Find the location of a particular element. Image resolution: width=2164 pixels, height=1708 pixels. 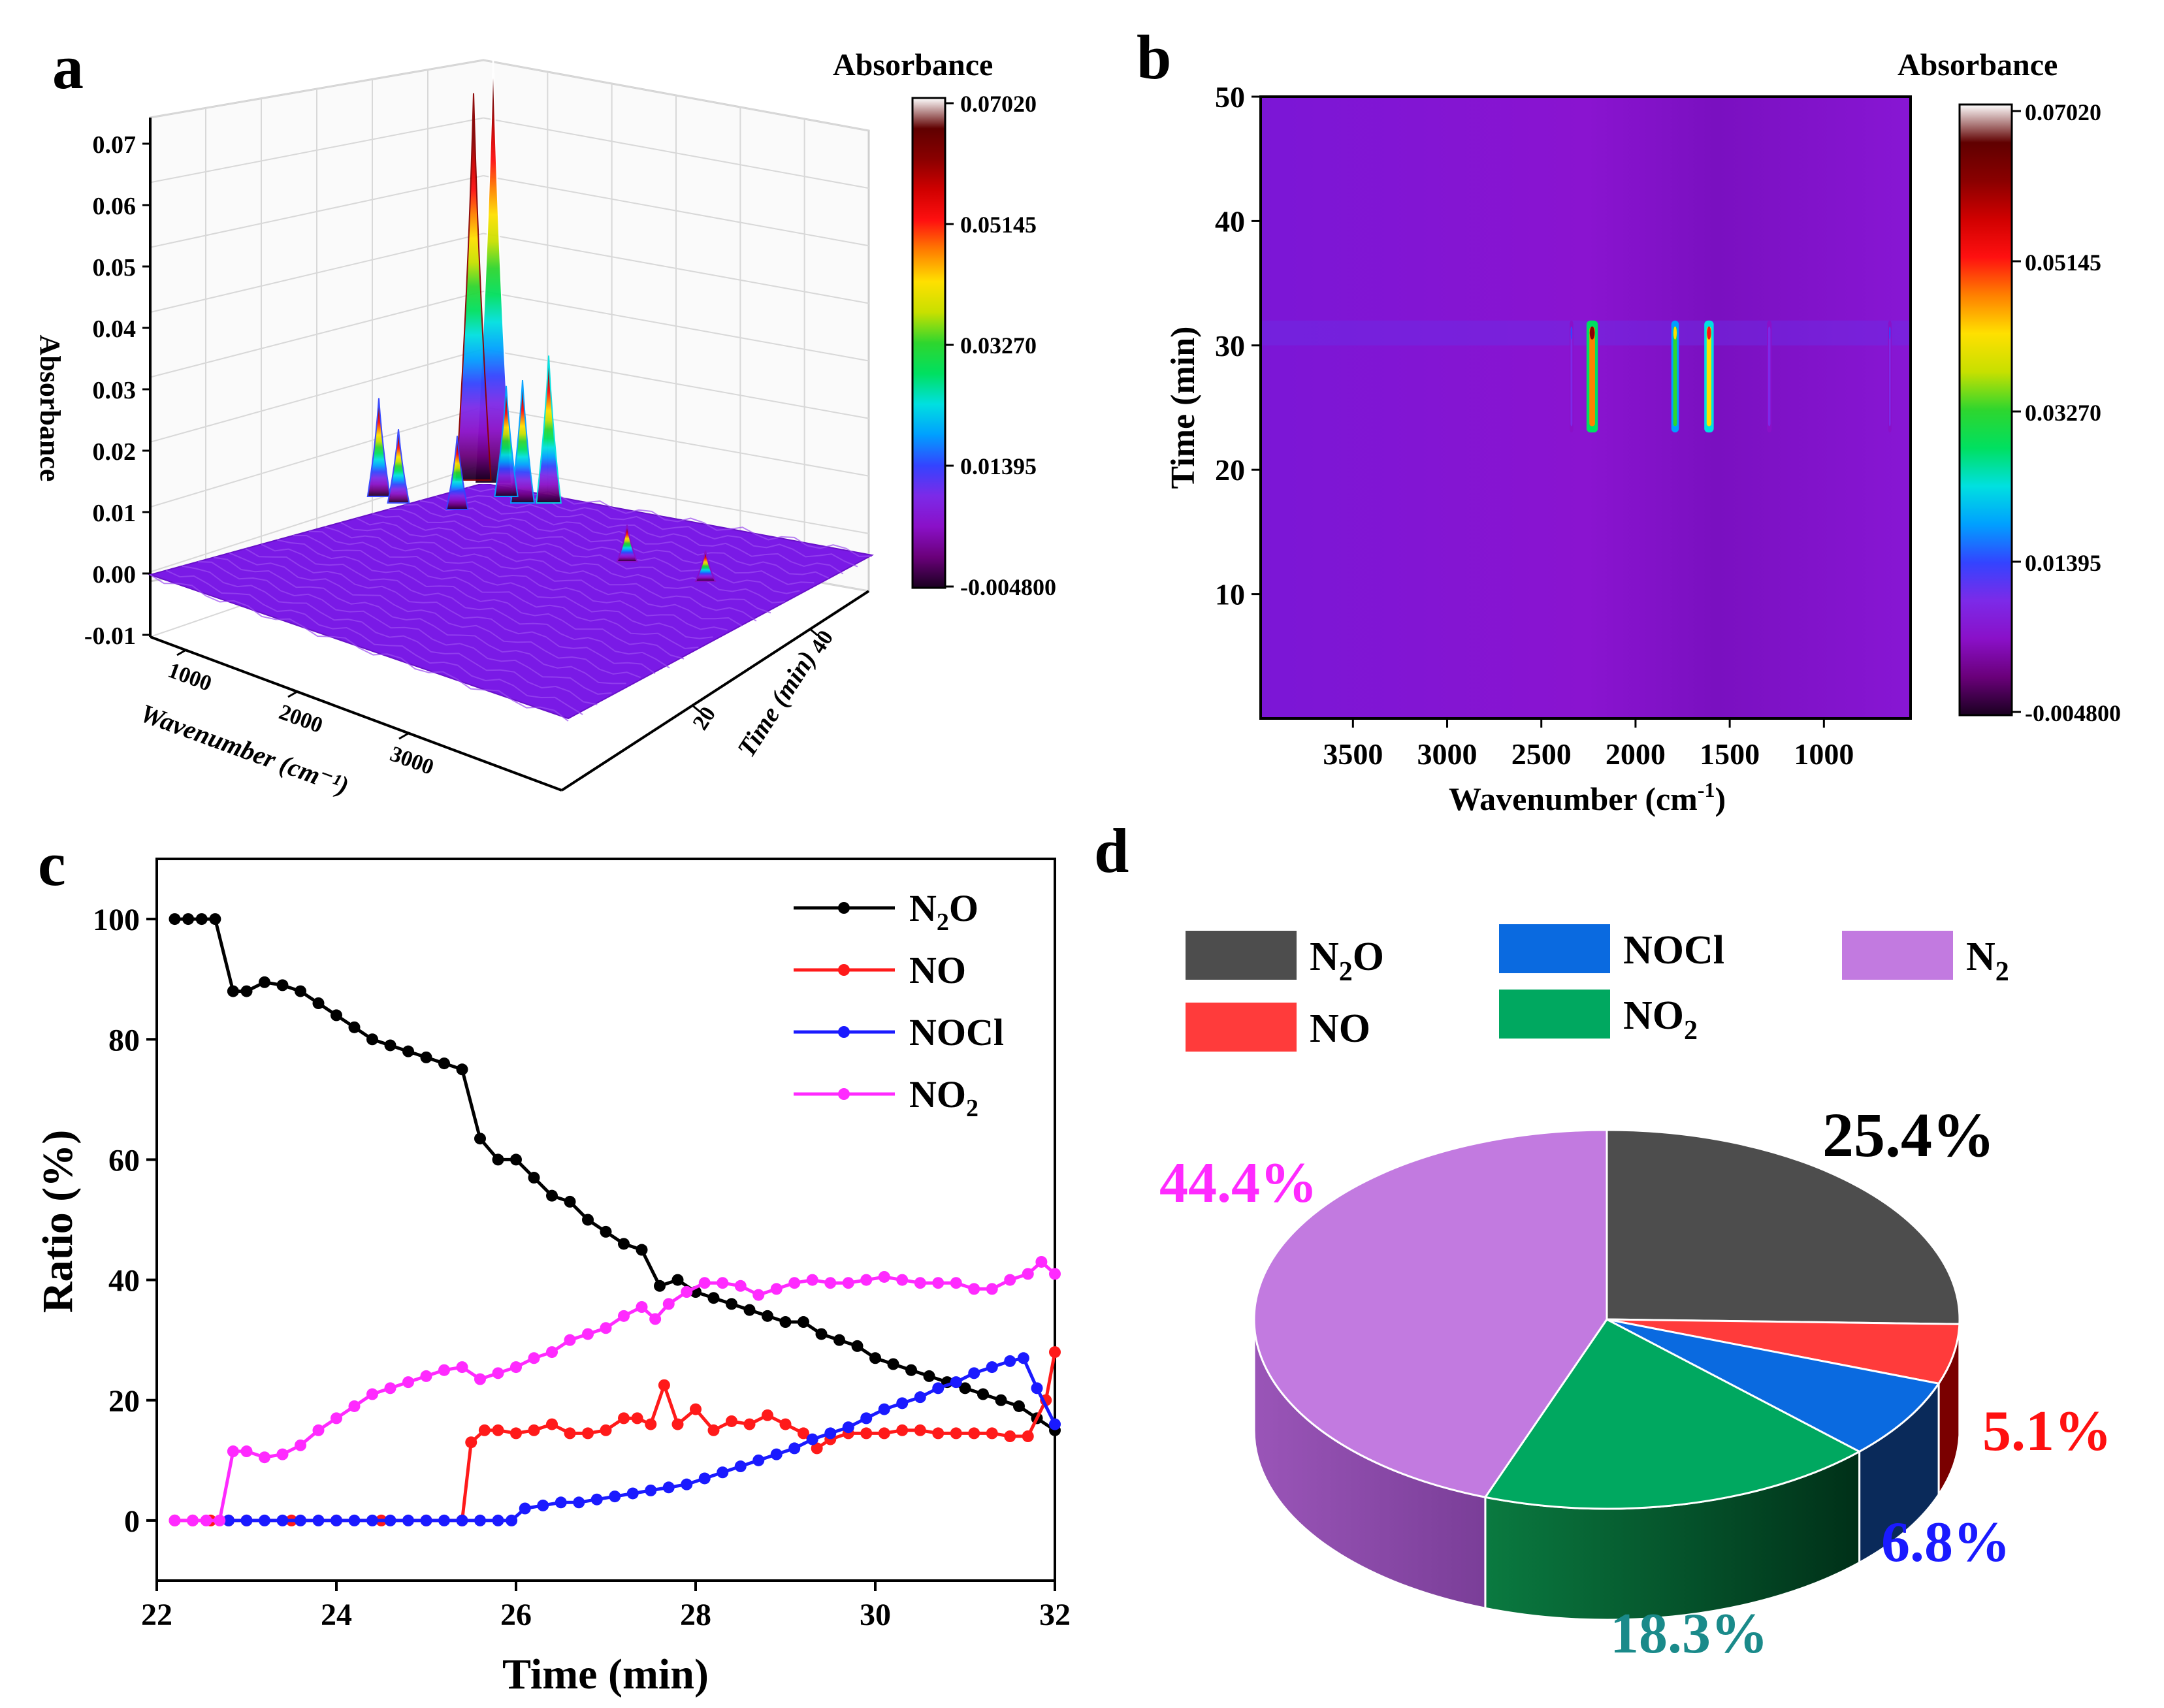

legend-label: NO2 is located at coordinates (1661, 1020).